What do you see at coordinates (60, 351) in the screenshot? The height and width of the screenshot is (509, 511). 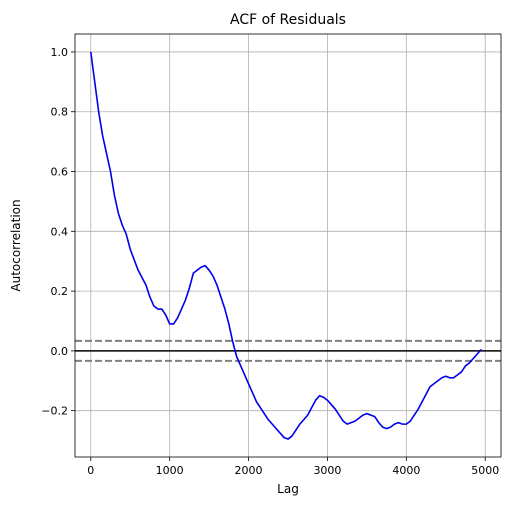 I see `y-tick-label: 0.0` at bounding box center [60, 351].